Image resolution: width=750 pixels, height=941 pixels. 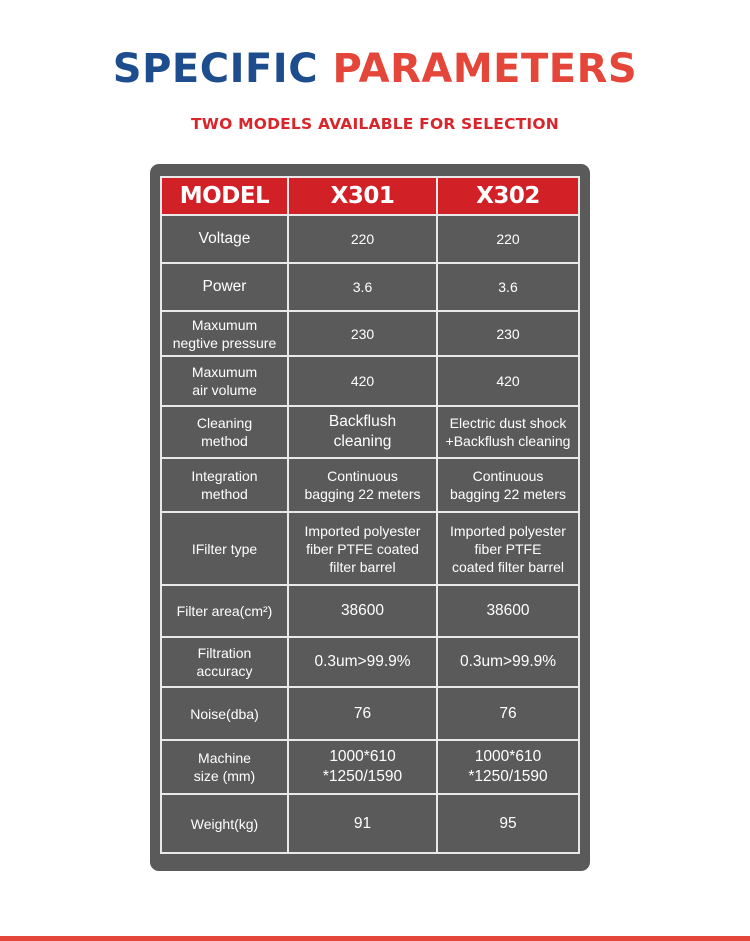 What do you see at coordinates (362, 548) in the screenshot?
I see `value-line: fiber PTFE coated` at bounding box center [362, 548].